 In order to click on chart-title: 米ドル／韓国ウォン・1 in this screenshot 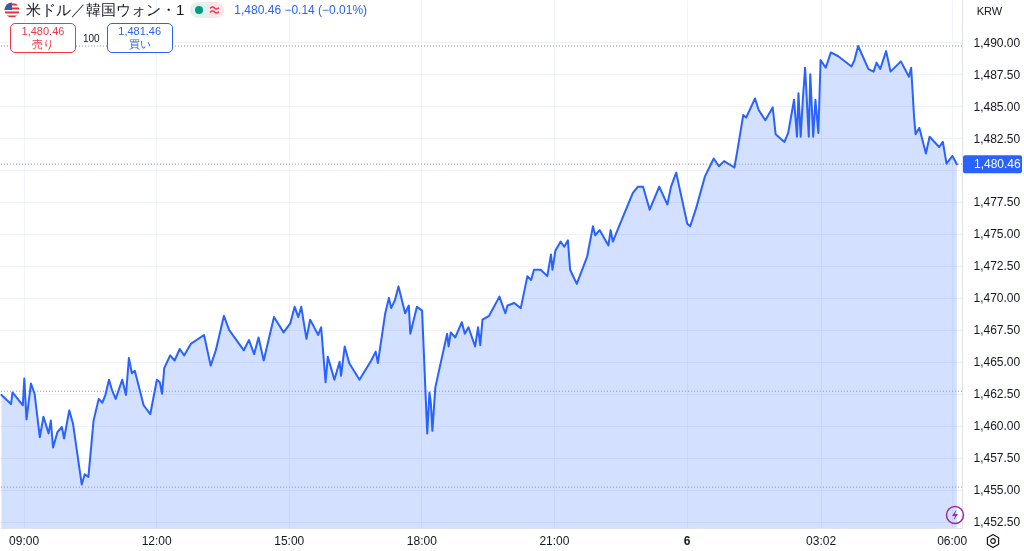, I will do `click(105, 10)`.